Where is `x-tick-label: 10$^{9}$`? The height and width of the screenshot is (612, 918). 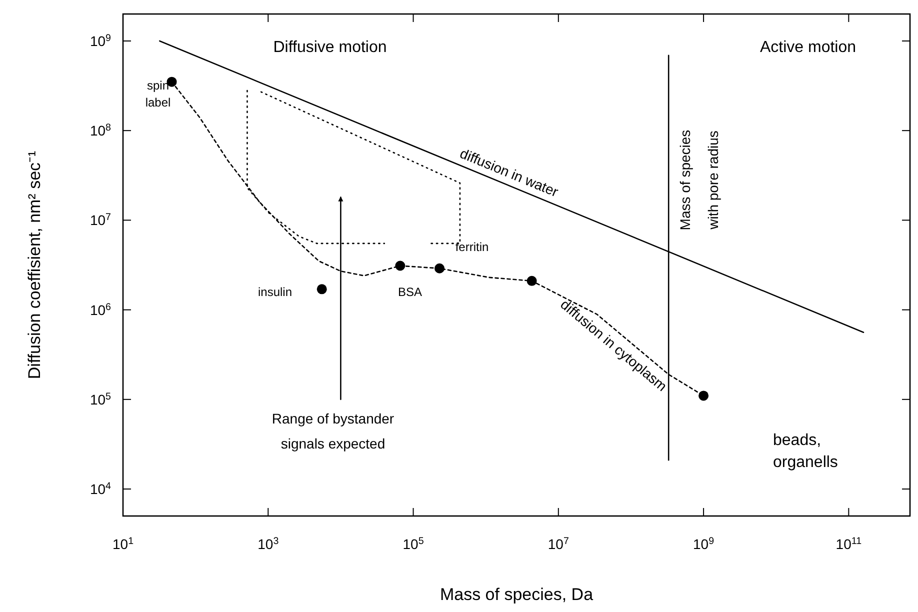 x-tick-label: 10$^{9}$ is located at coordinates (703, 544).